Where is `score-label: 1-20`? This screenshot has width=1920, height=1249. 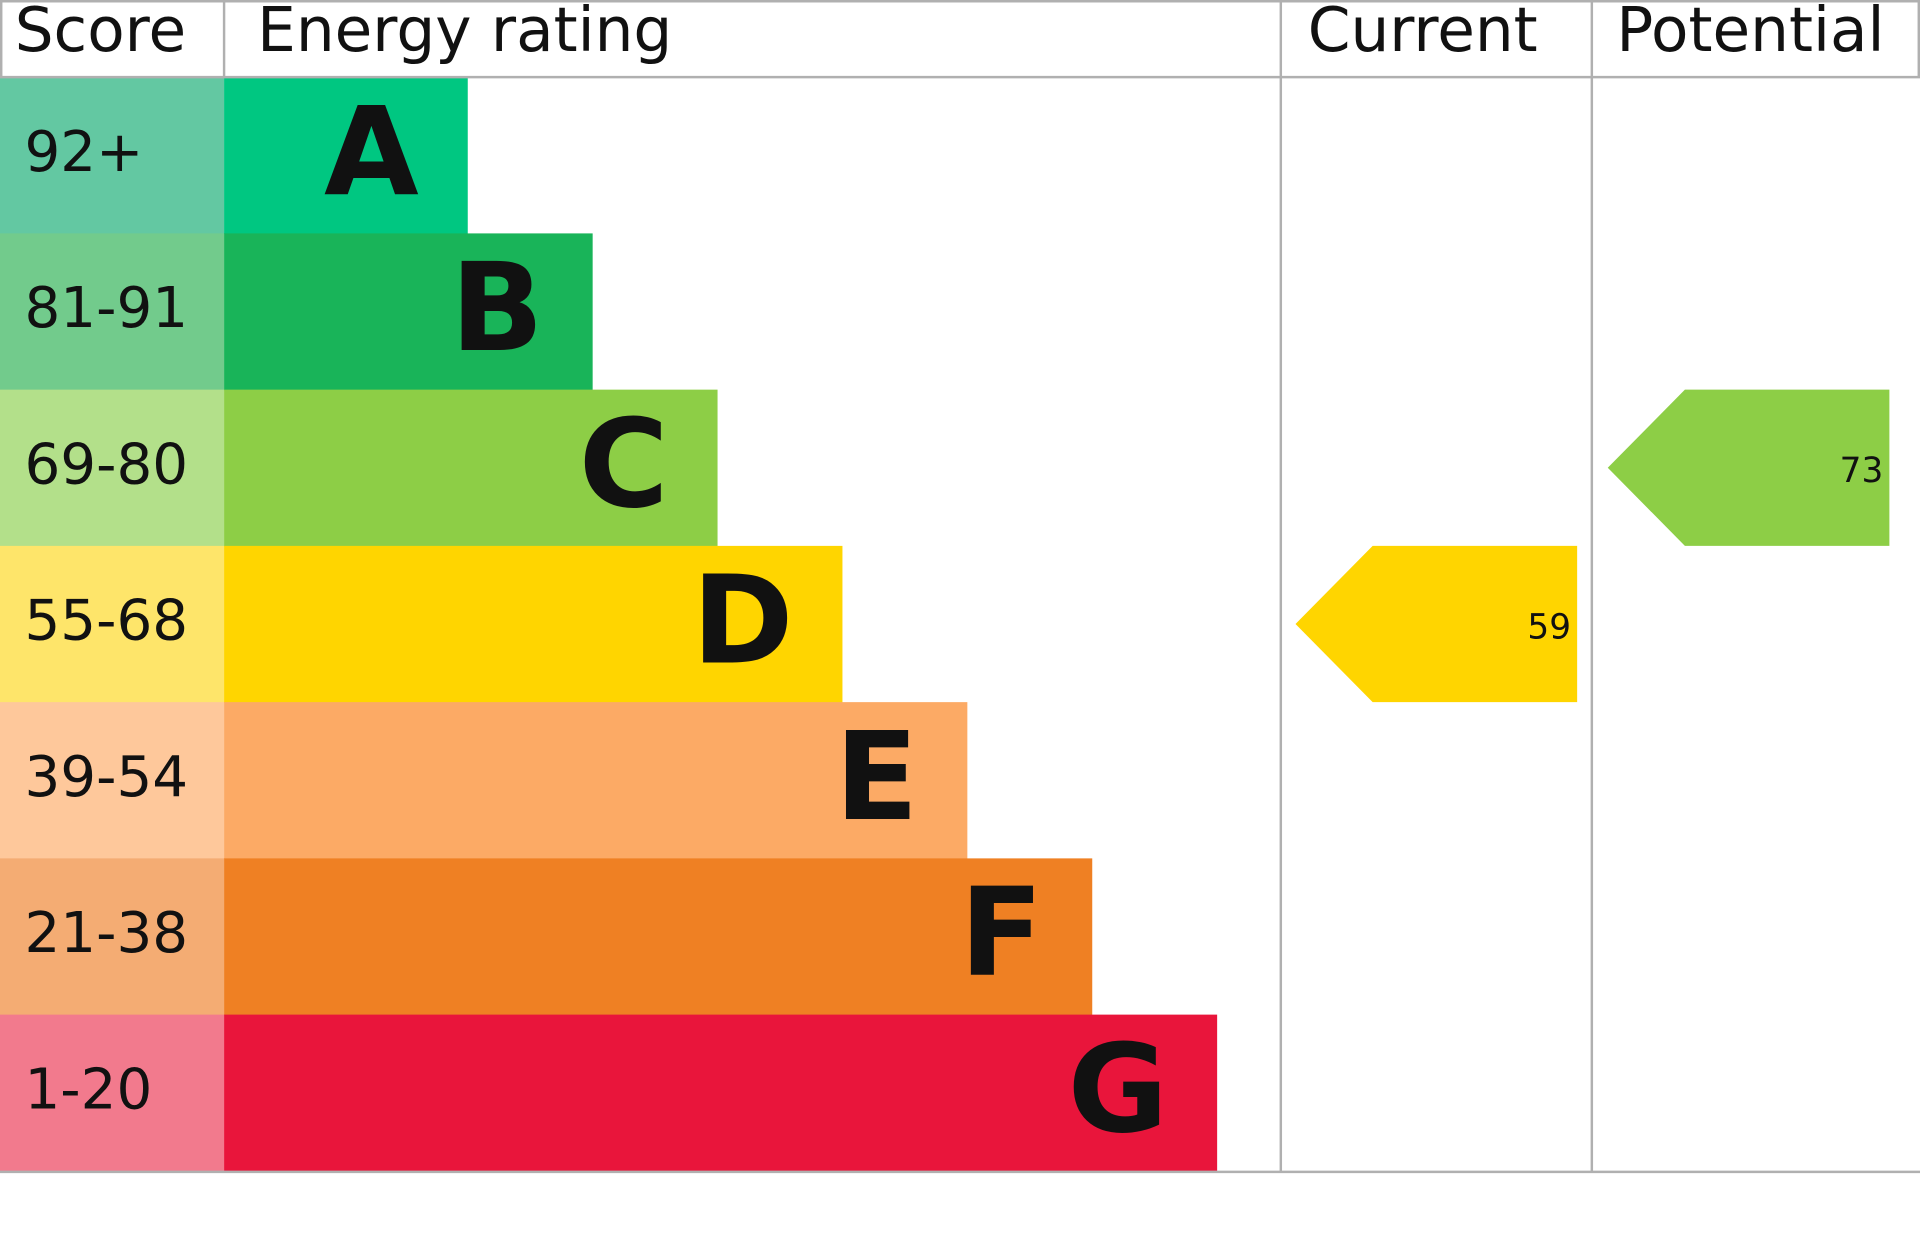 score-label: 1-20 is located at coordinates (88, 1089).